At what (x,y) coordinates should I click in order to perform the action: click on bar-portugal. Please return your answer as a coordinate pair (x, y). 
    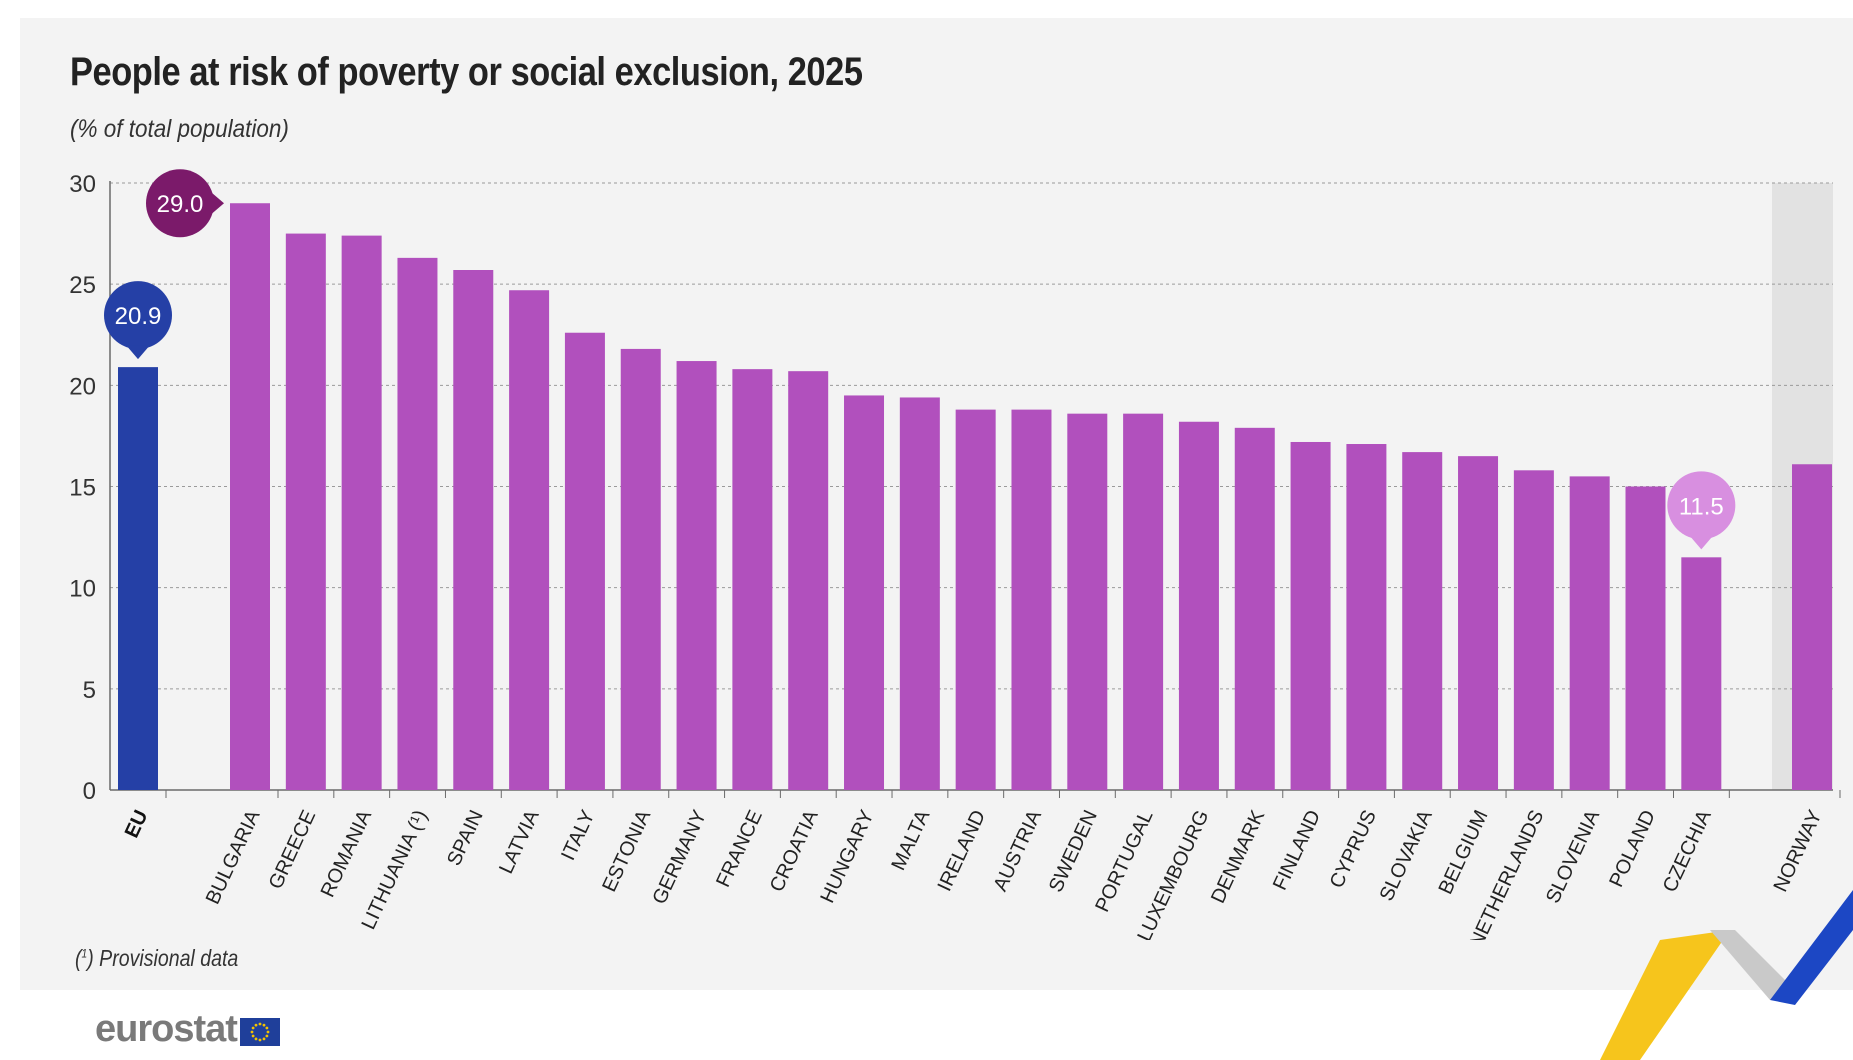
    Looking at the image, I should click on (1143, 601).